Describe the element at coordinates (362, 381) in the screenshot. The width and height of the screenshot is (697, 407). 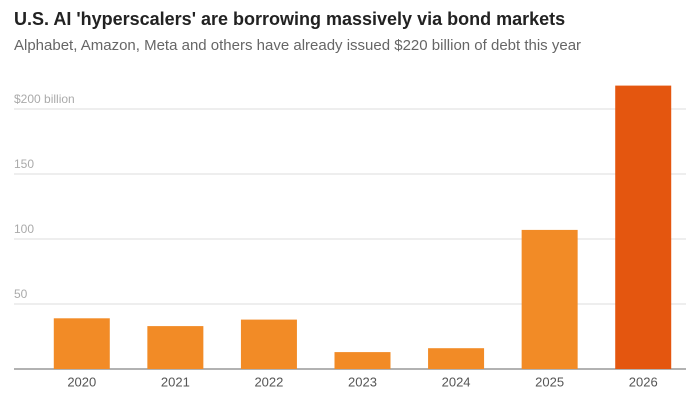
I see `x-tick-label: 2023` at that location.